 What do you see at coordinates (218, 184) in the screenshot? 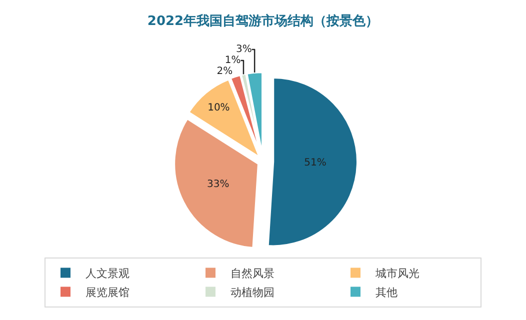
I see `data-label: 33%` at bounding box center [218, 184].